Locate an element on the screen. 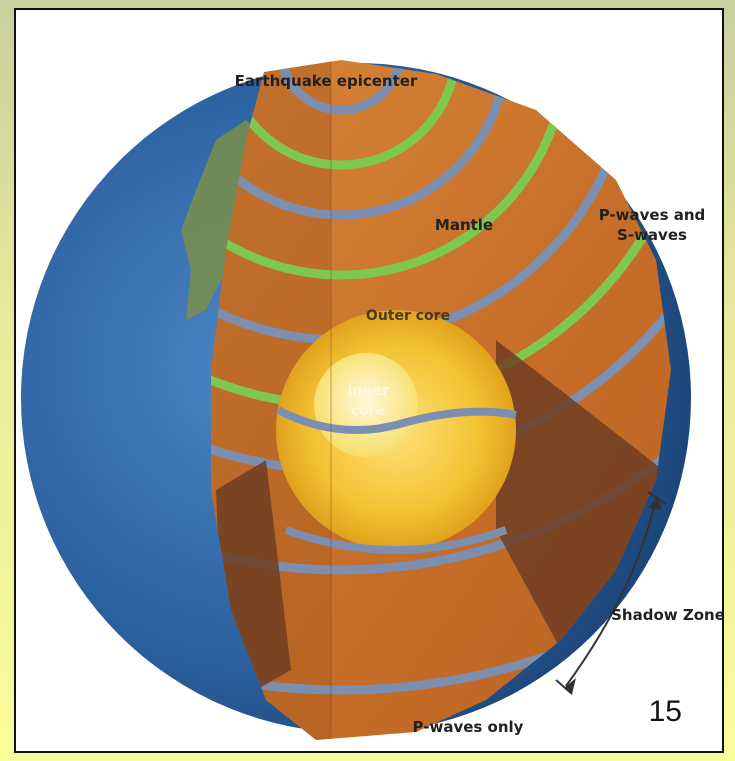  label-inner-core-2: core is located at coordinates (368, 411).